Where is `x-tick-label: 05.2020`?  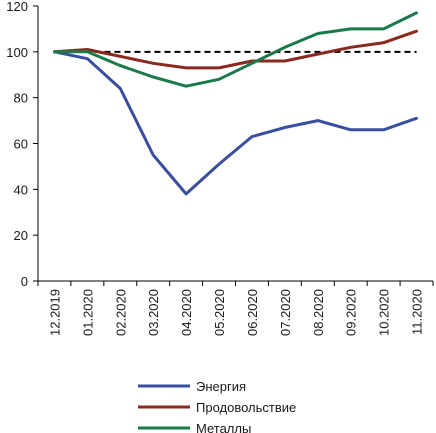 x-tick-label: 05.2020 is located at coordinates (219, 312).